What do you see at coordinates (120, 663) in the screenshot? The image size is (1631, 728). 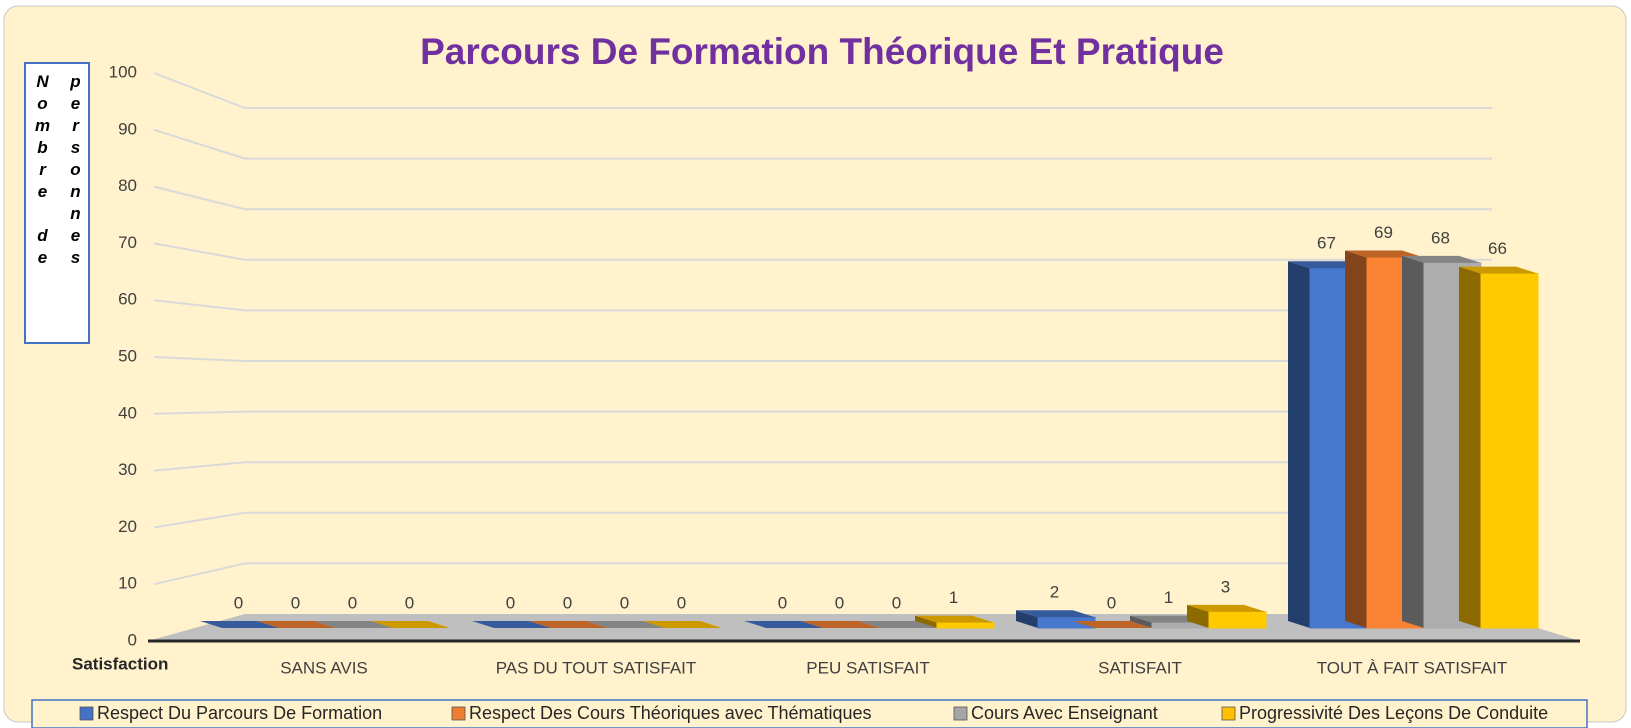 I see `x-axis-label: Satisfaction` at bounding box center [120, 663].